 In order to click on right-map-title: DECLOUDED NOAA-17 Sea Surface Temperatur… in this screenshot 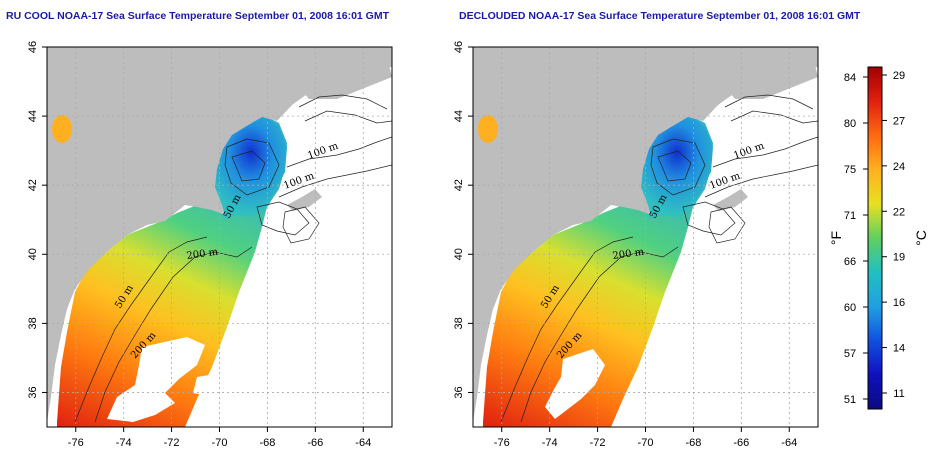, I will do `click(660, 16)`.